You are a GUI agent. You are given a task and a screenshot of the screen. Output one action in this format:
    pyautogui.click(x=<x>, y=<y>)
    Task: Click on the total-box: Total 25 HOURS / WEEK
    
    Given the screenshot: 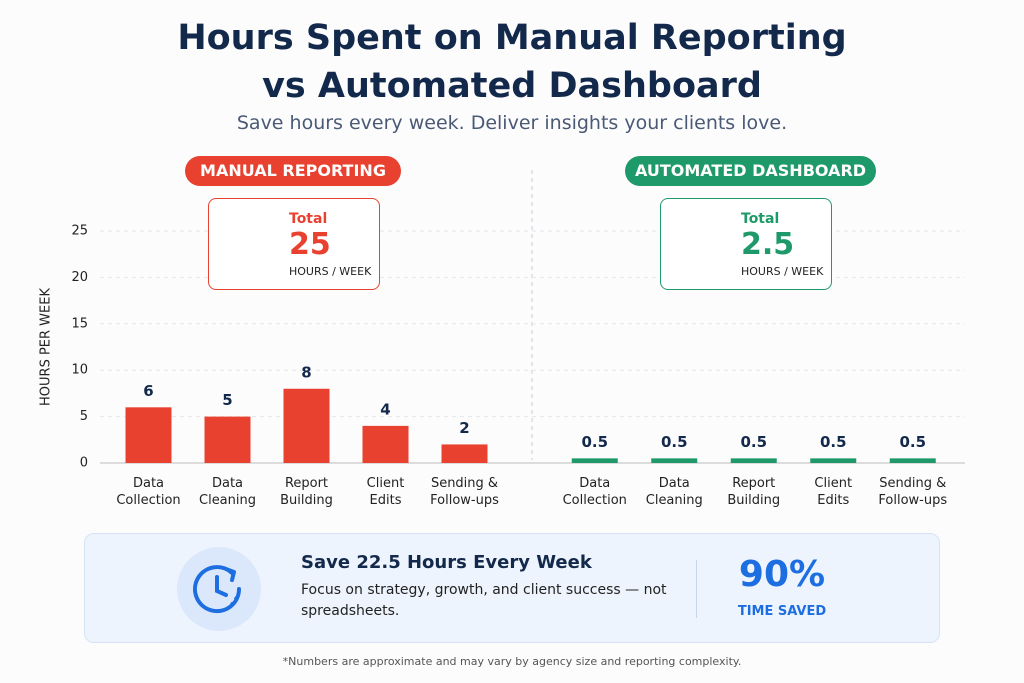 What is the action you would take?
    pyautogui.click(x=294, y=244)
    